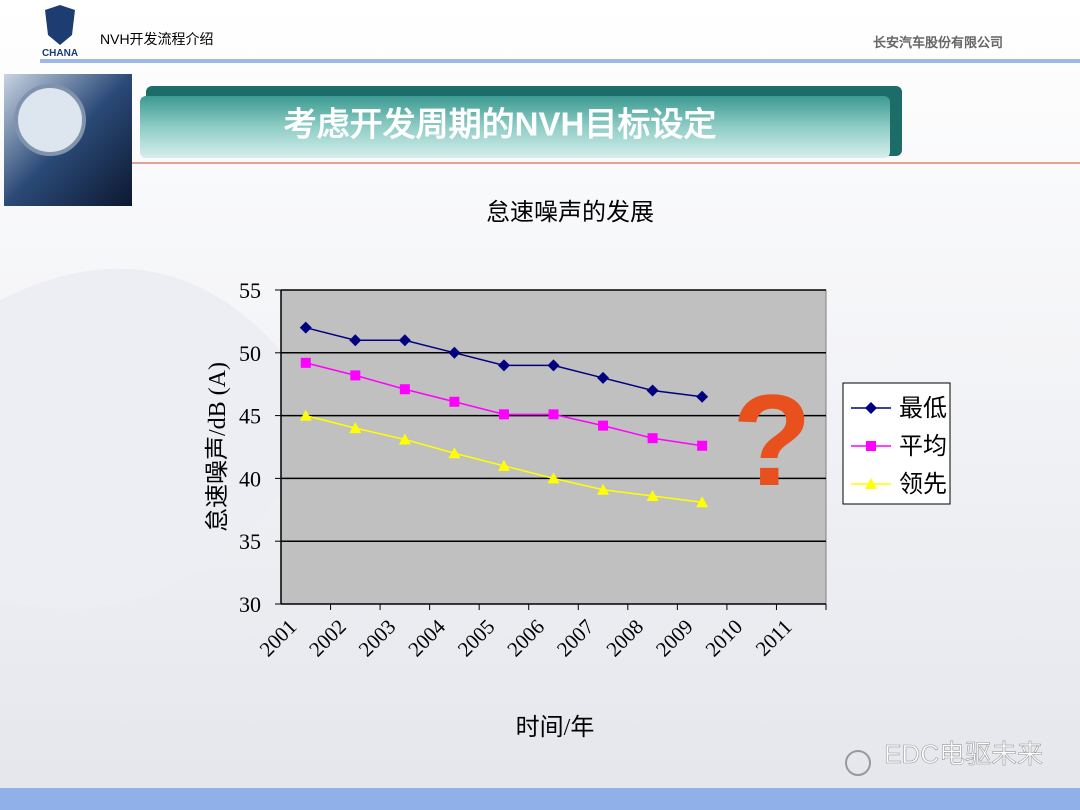 The height and width of the screenshot is (810, 1080). What do you see at coordinates (923, 408) in the screenshot?
I see `legend-label: 最低` at bounding box center [923, 408].